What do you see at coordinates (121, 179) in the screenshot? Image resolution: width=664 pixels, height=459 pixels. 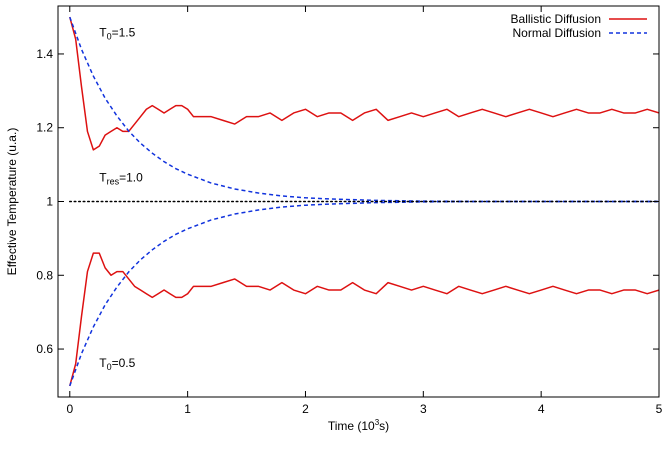 I see `annotation-t-res: Tres=1.0` at bounding box center [121, 179].